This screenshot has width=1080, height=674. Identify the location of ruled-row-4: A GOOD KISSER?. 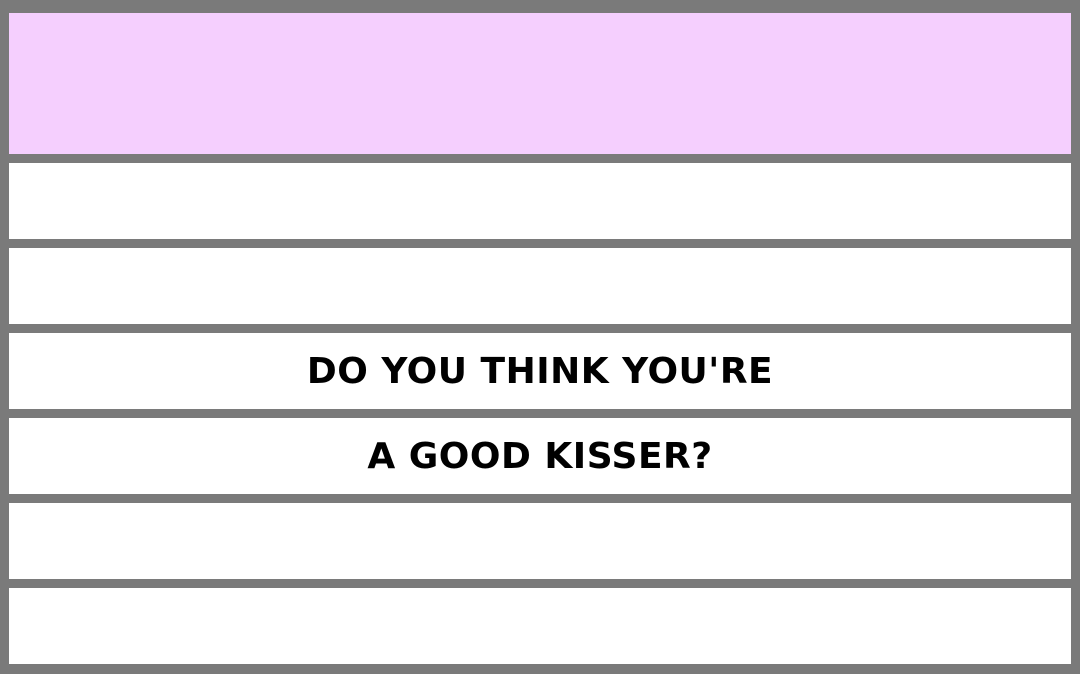
(540, 456).